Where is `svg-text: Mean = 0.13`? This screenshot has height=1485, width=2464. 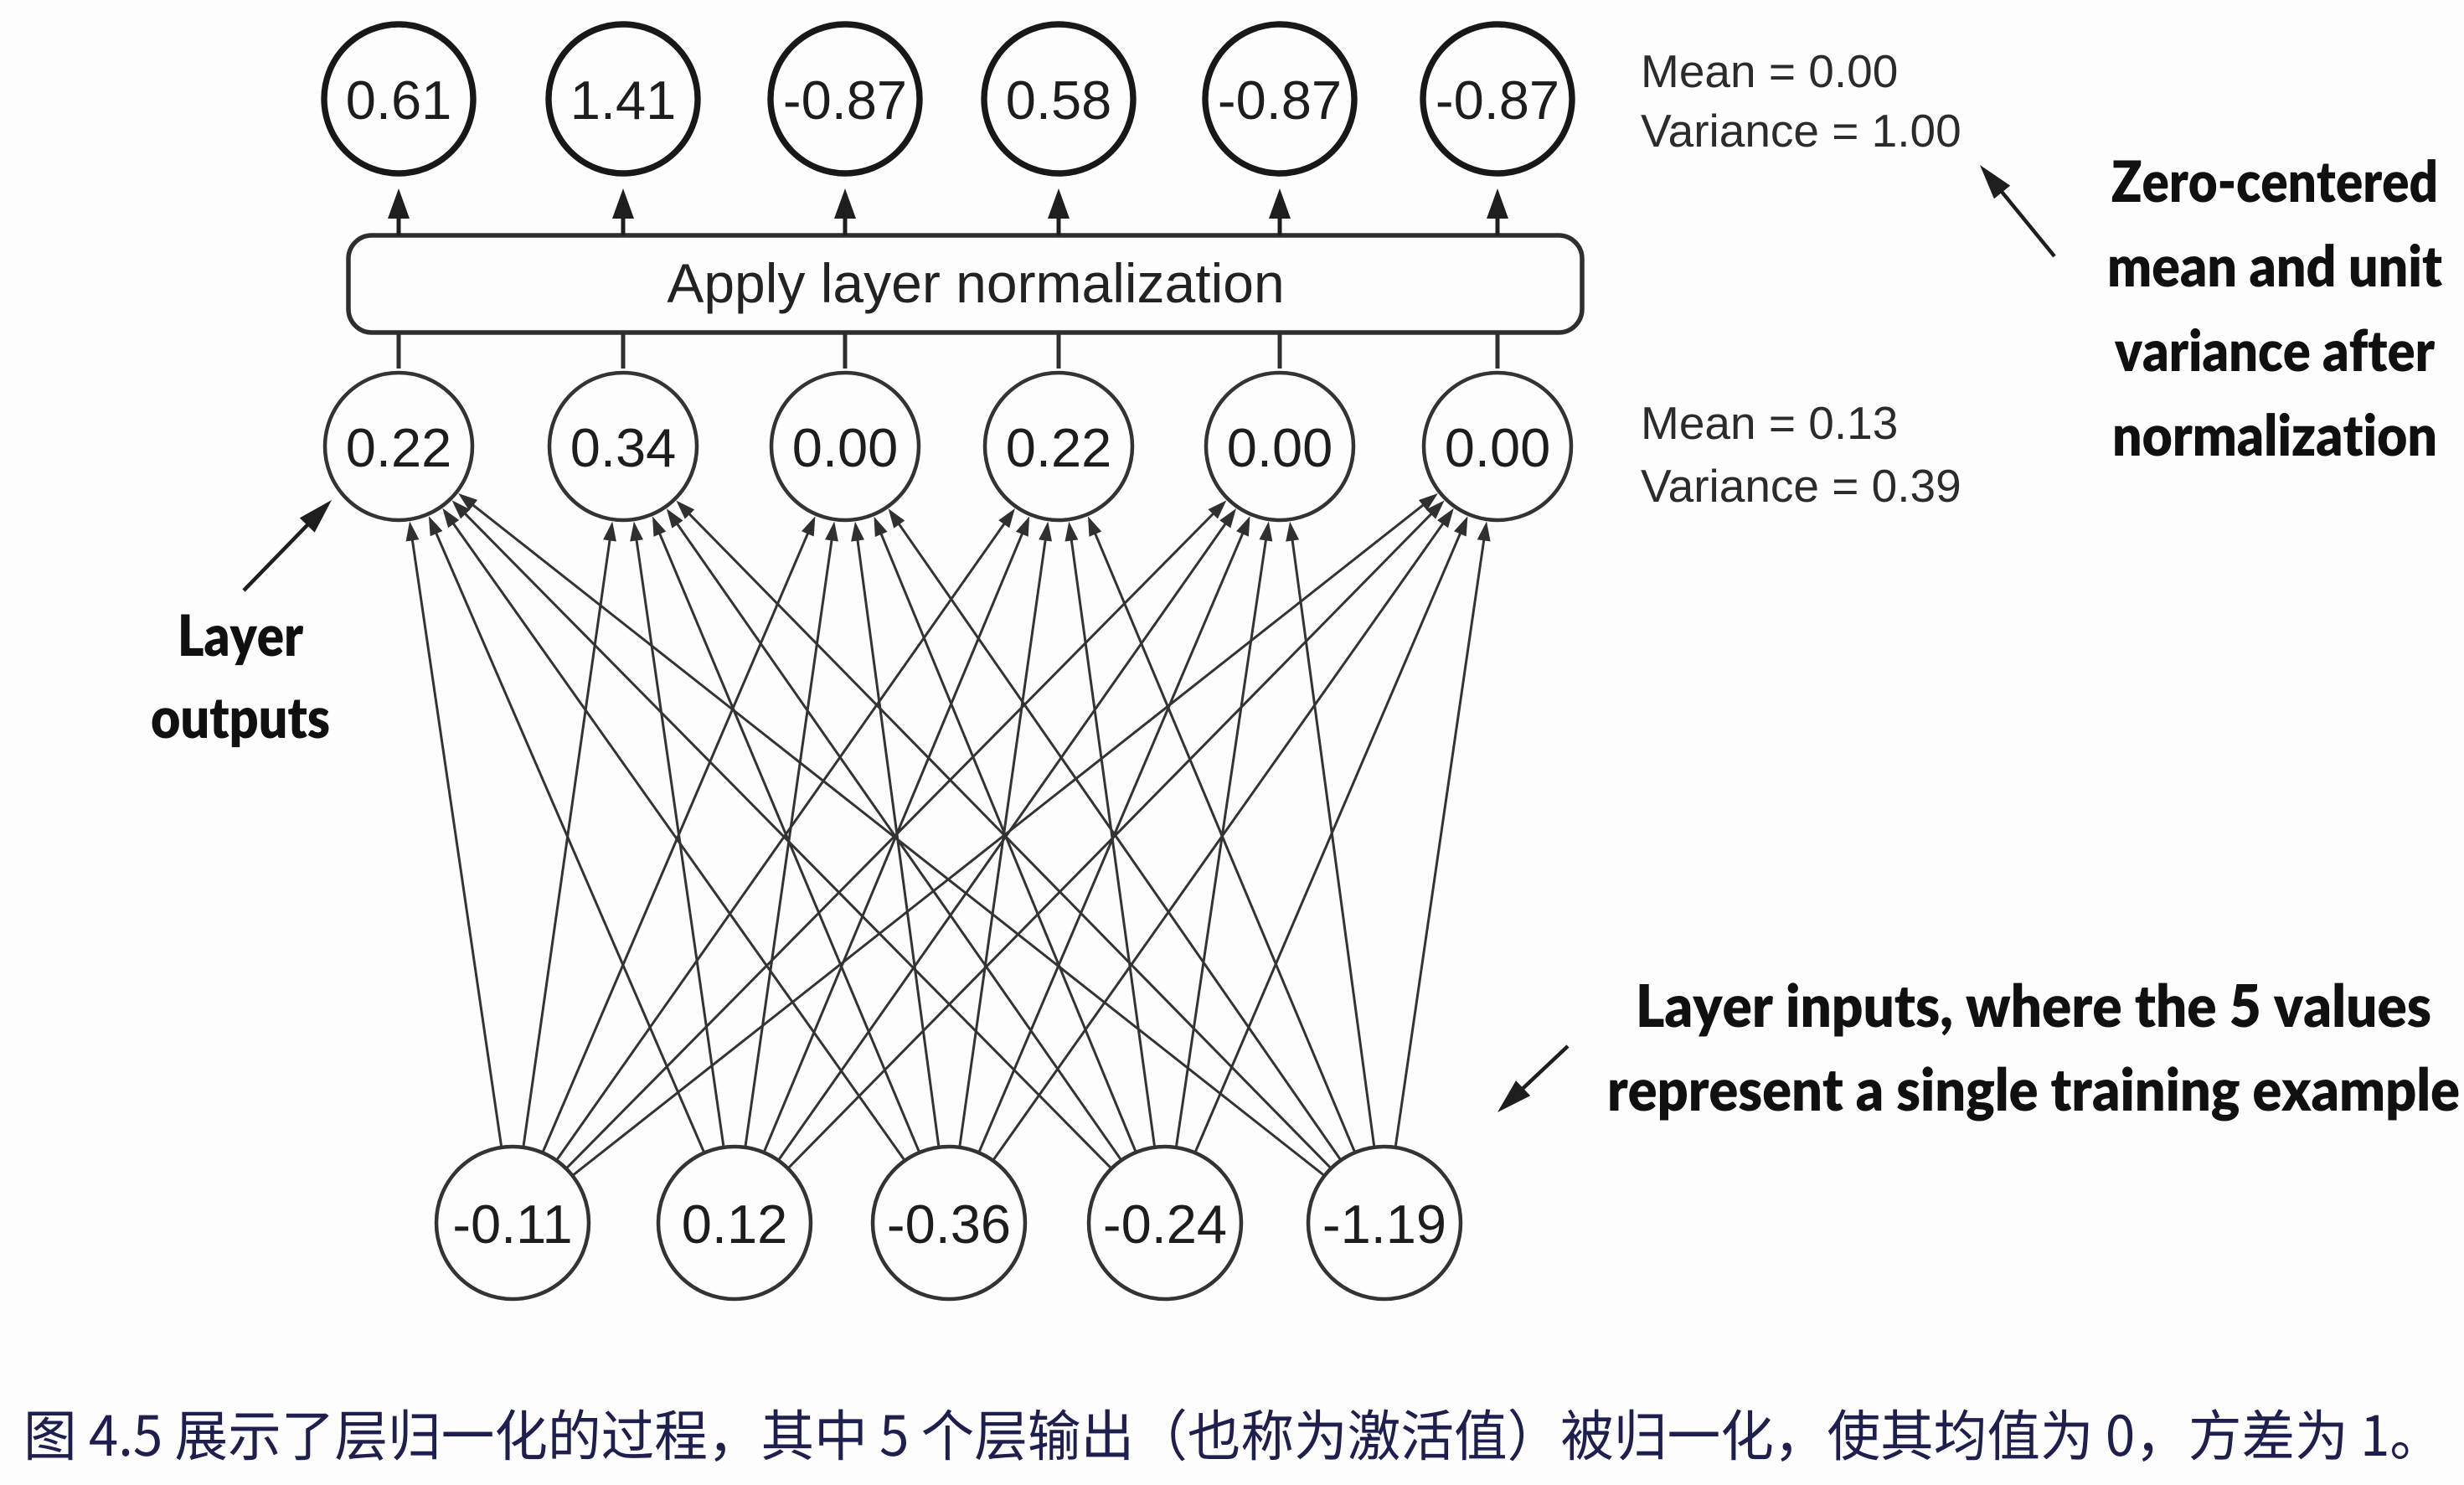
svg-text: Mean = 0.13 is located at coordinates (1769, 423).